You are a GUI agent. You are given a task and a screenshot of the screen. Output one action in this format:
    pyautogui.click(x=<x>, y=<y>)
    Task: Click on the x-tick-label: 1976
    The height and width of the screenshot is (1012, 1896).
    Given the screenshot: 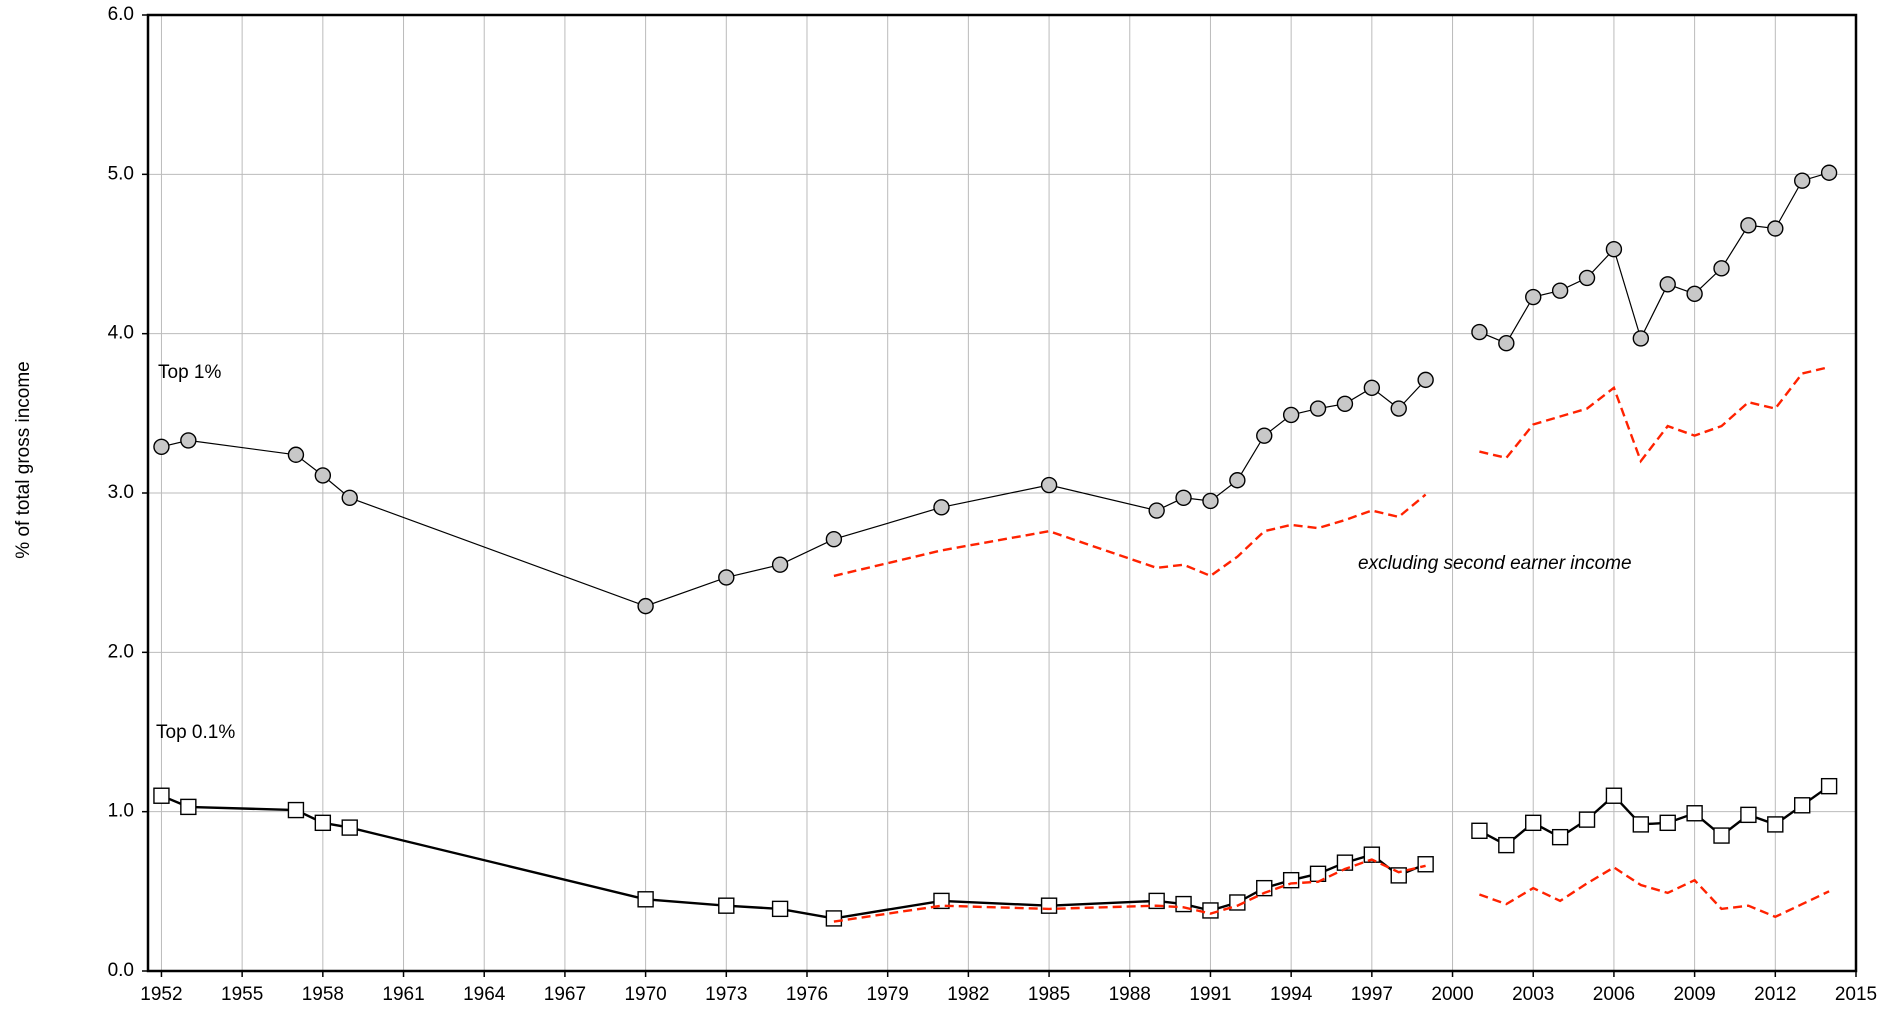 What is the action you would take?
    pyautogui.click(x=807, y=994)
    